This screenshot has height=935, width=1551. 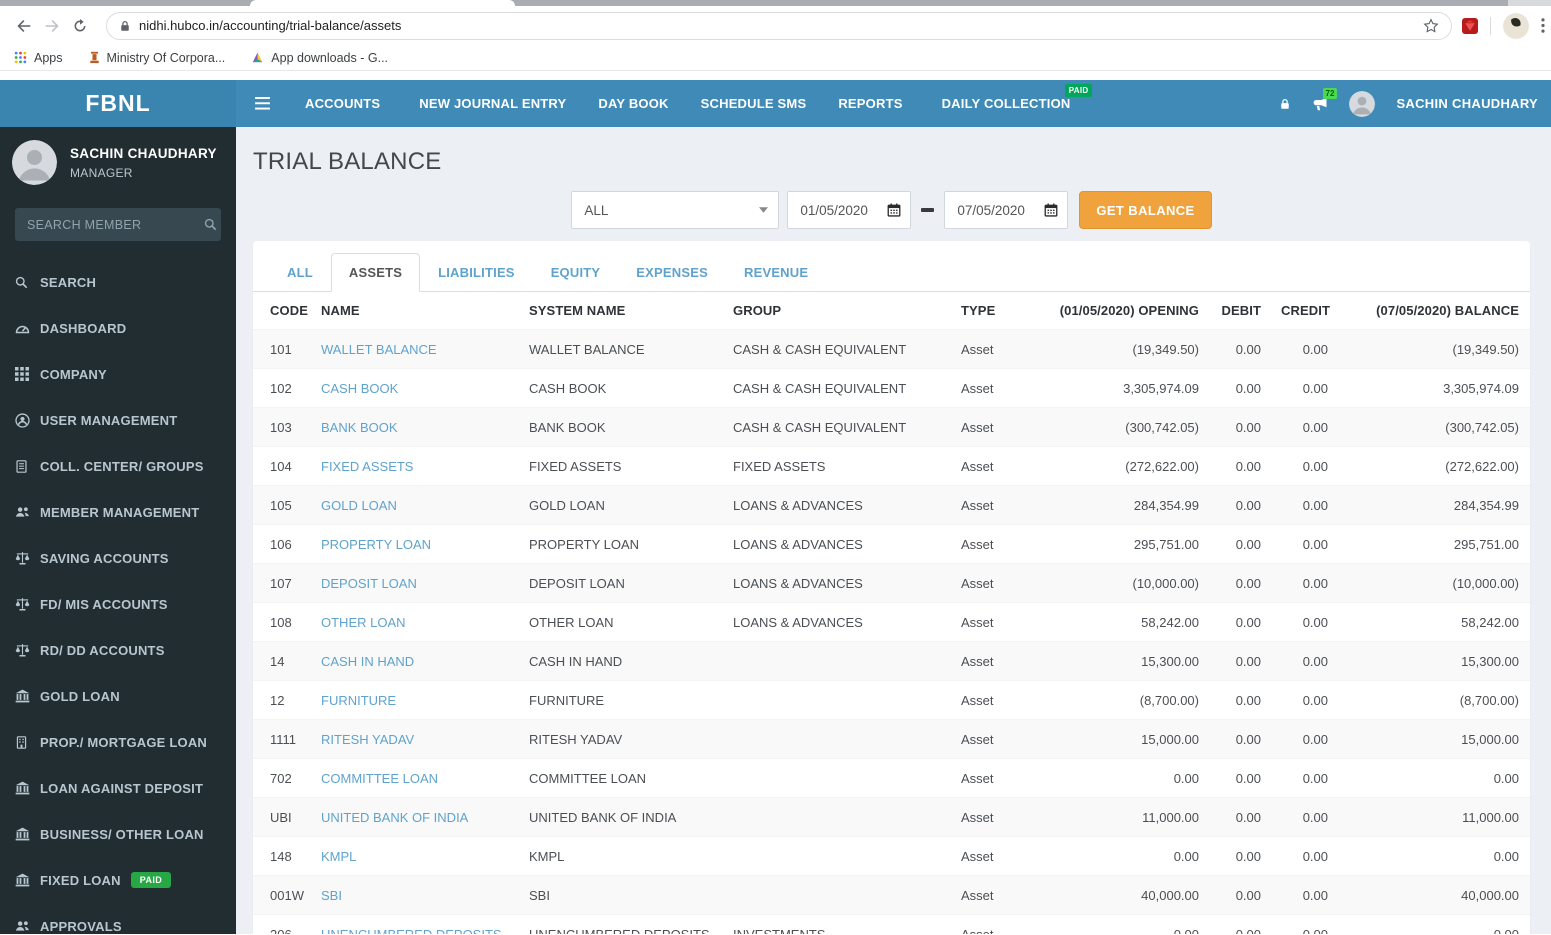 I want to click on account-link: FURNITURE, so click(x=359, y=700).